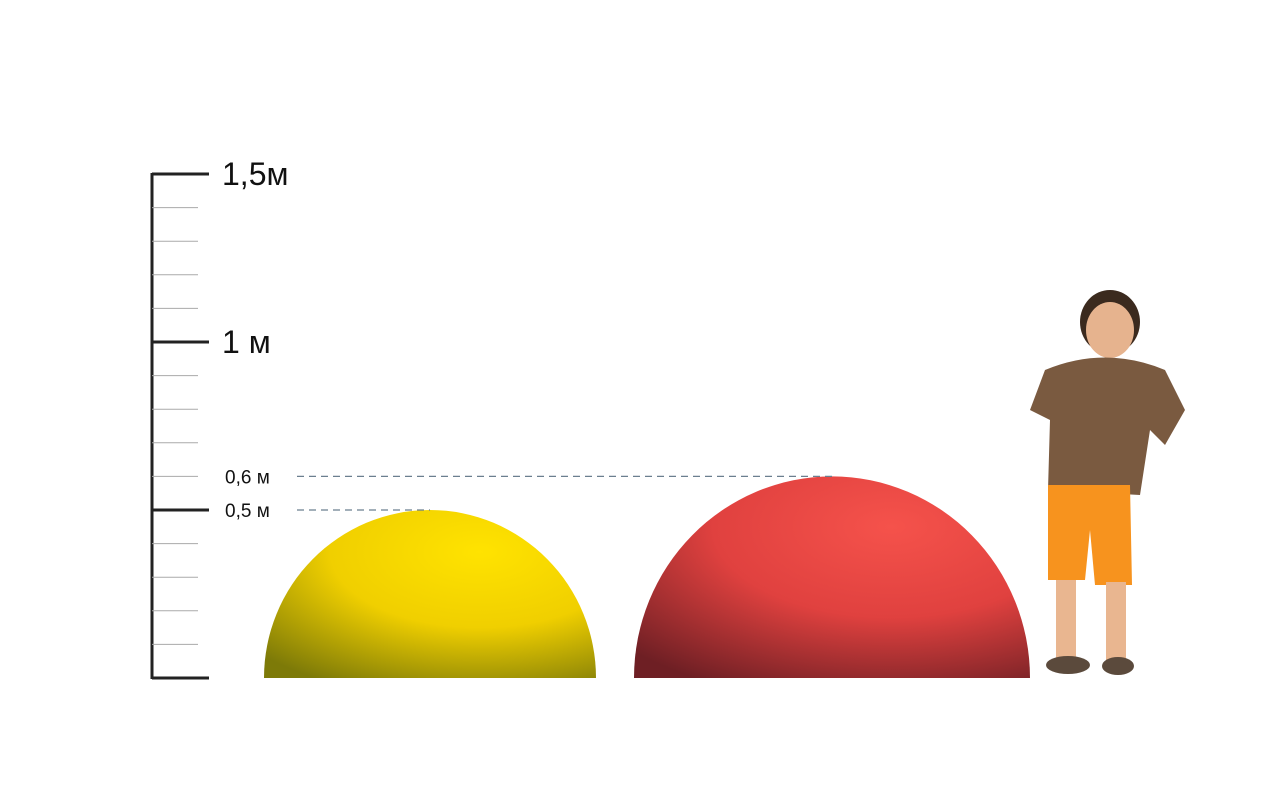 The width and height of the screenshot is (1280, 812). What do you see at coordinates (1116, 622) in the screenshot?
I see `child-right-leg` at bounding box center [1116, 622].